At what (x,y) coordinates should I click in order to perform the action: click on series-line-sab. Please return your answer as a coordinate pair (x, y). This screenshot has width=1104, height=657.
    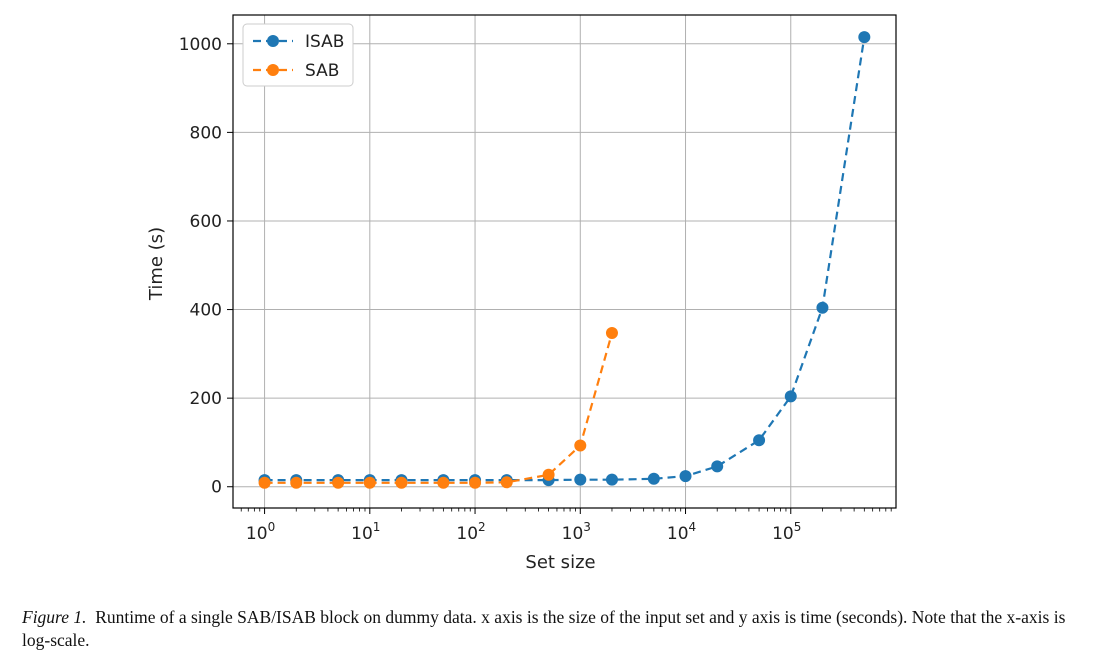
    Looking at the image, I should click on (439, 408).